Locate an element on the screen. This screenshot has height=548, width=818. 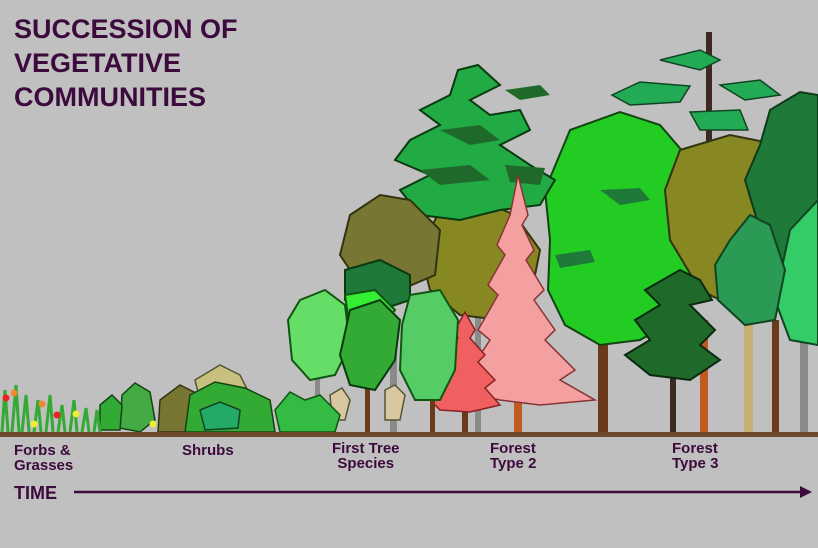
title-line-1: SUCCESSION OF is located at coordinates (126, 29).